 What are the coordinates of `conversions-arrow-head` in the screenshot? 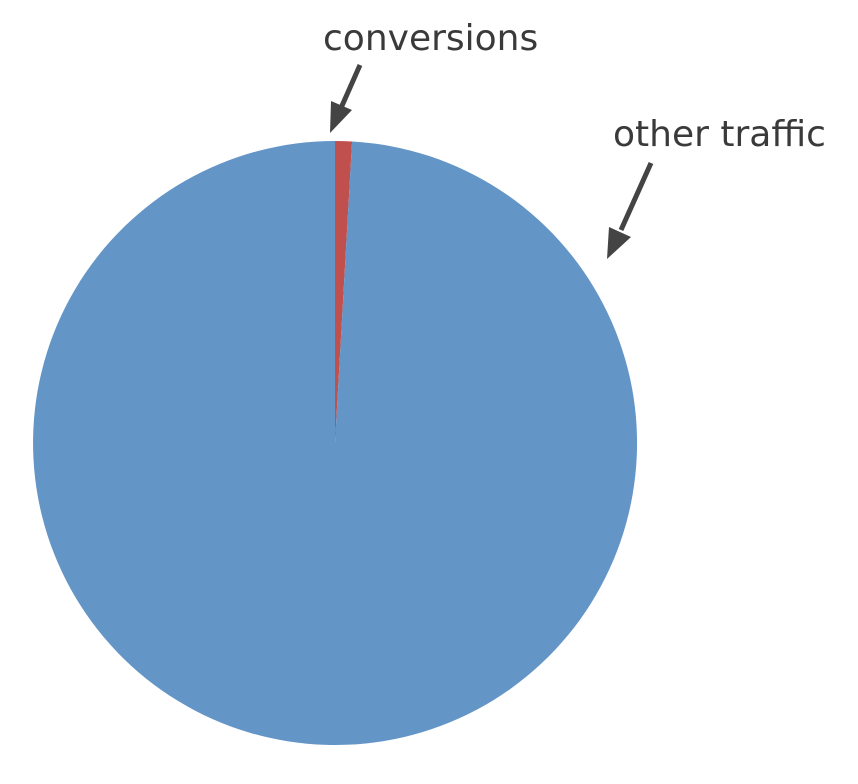 It's located at (341, 117).